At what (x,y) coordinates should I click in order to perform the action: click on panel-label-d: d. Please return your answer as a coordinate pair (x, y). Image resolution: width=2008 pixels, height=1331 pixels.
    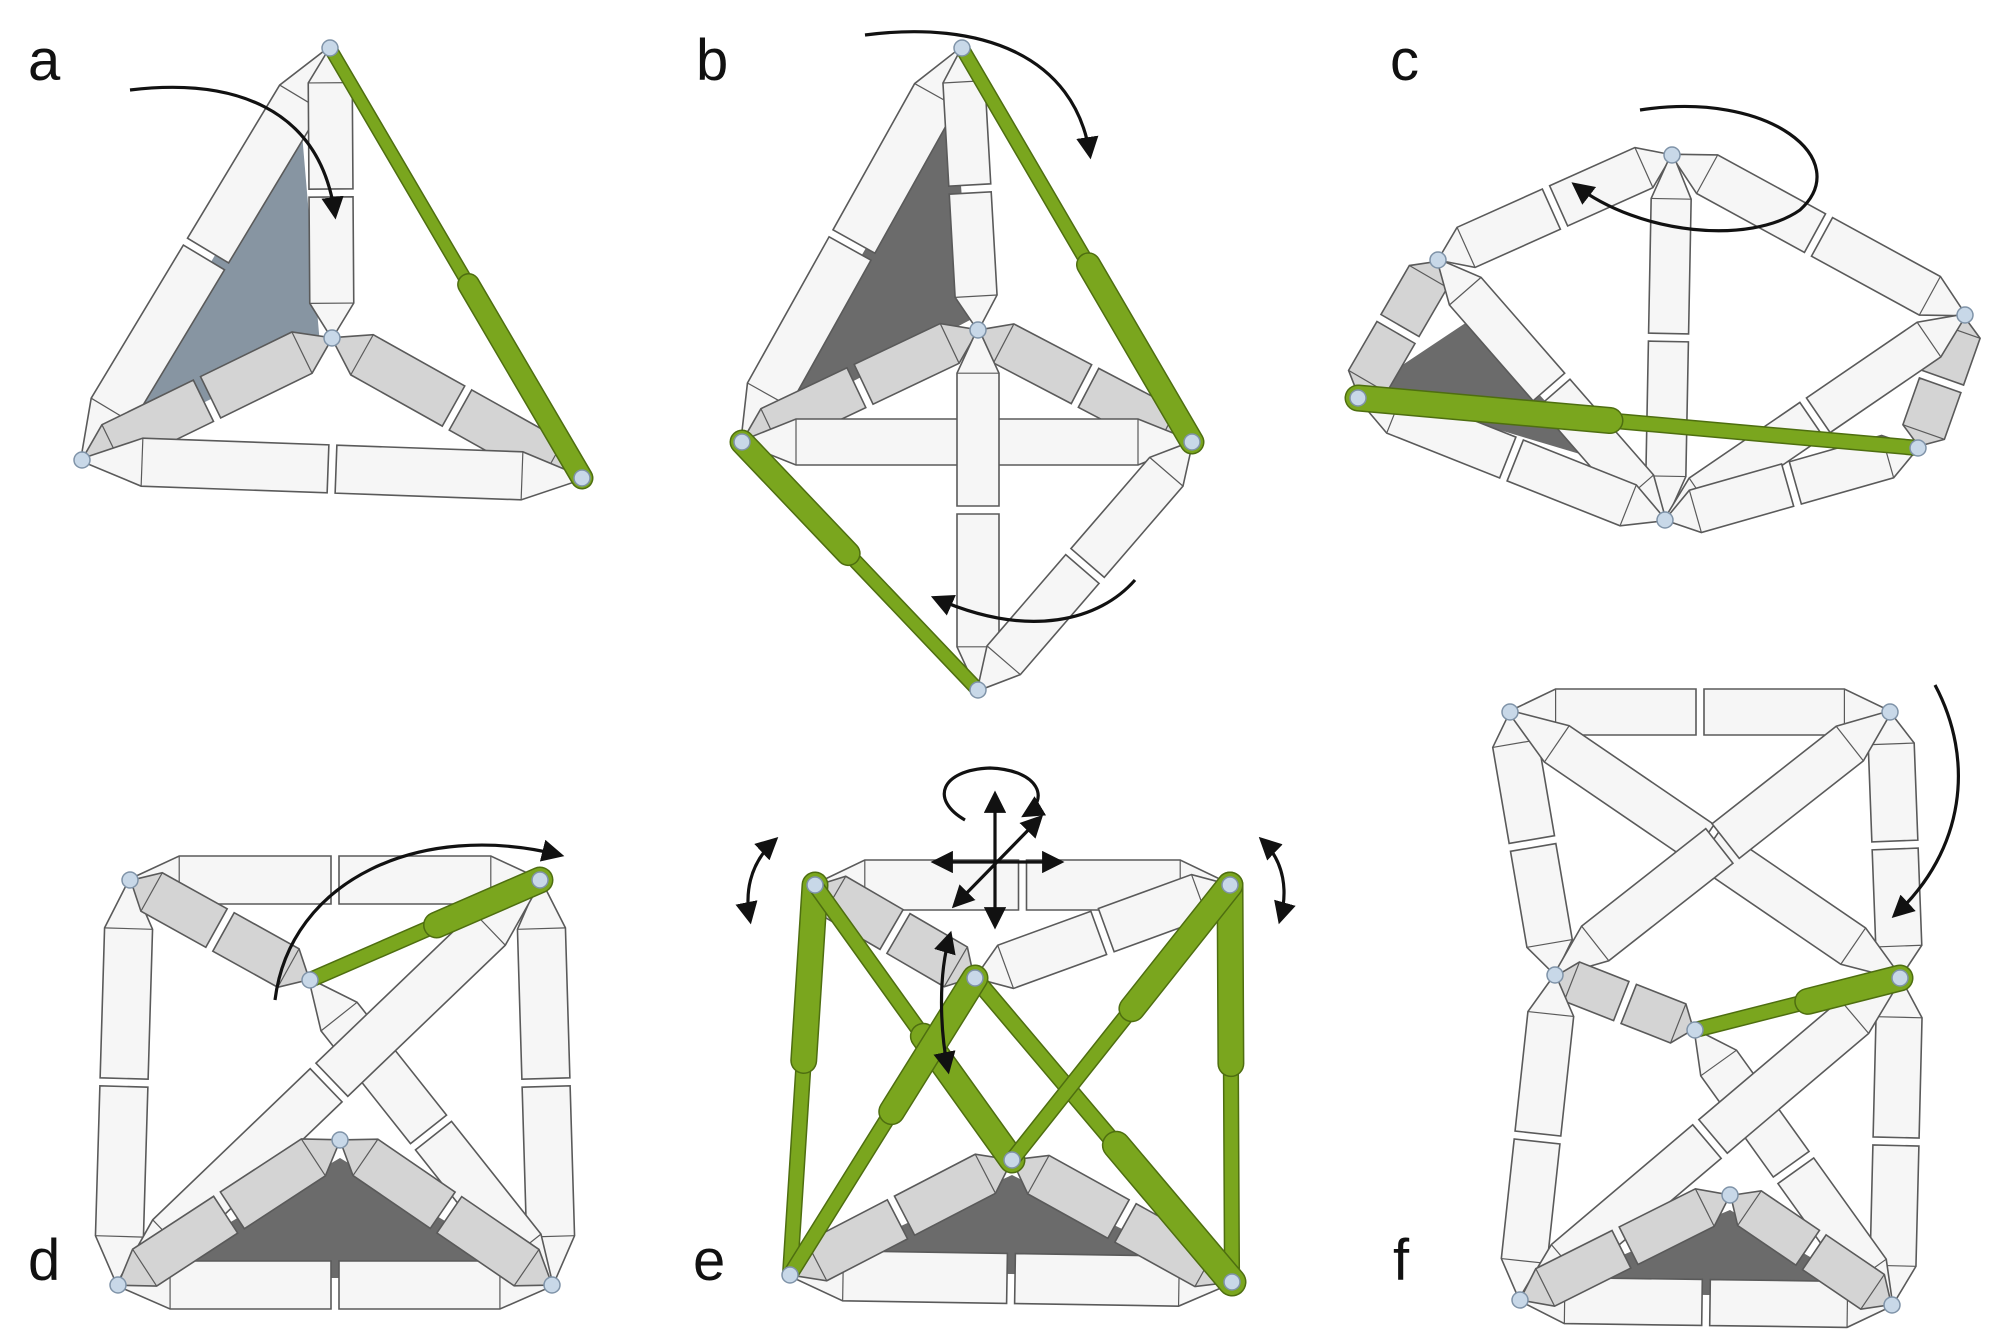
    Looking at the image, I should click on (44, 1260).